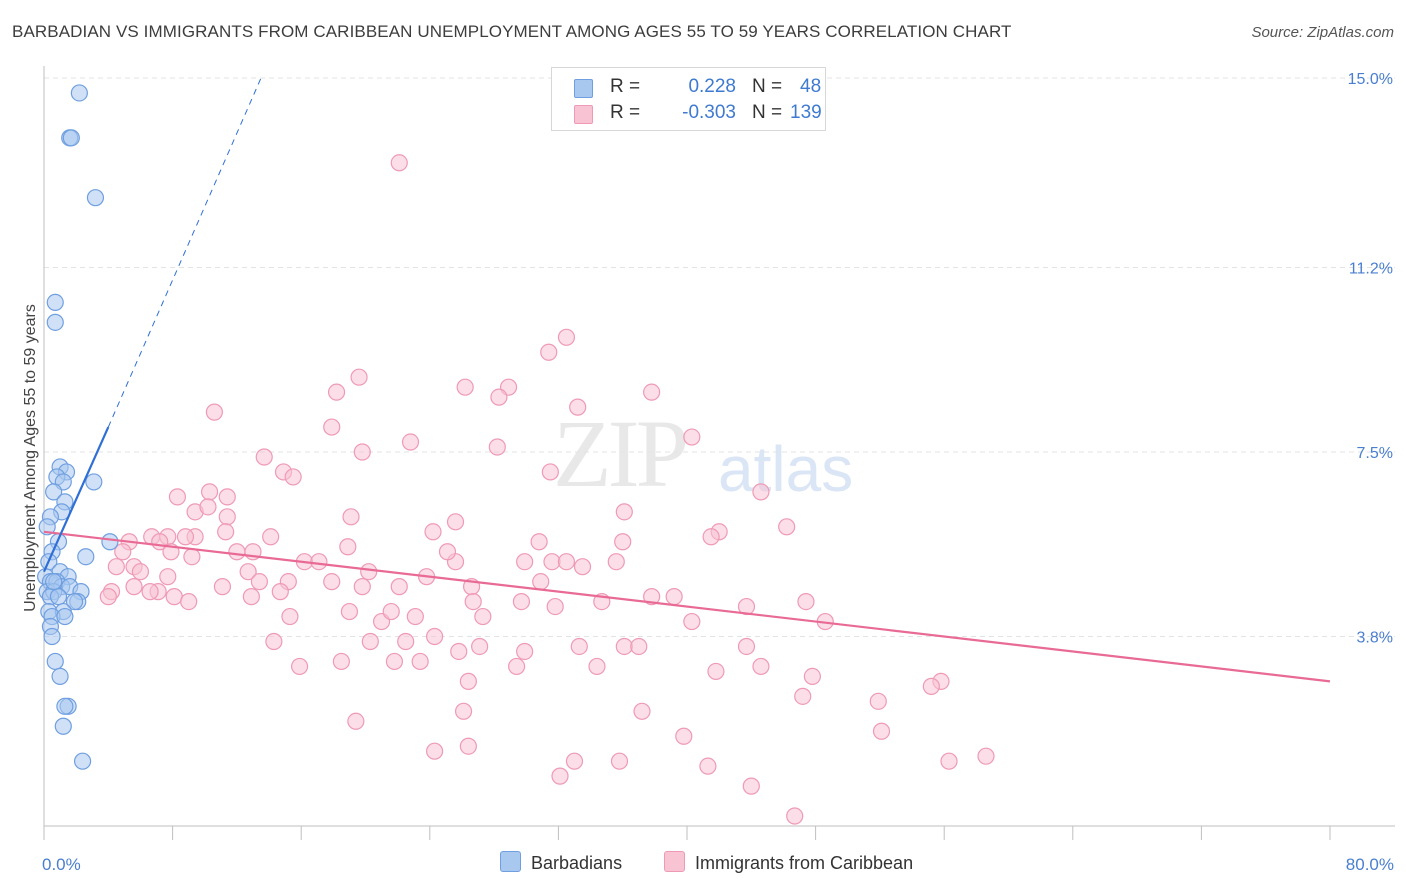  I want to click on y-tick-label: 11.2%, so click(1371, 268).